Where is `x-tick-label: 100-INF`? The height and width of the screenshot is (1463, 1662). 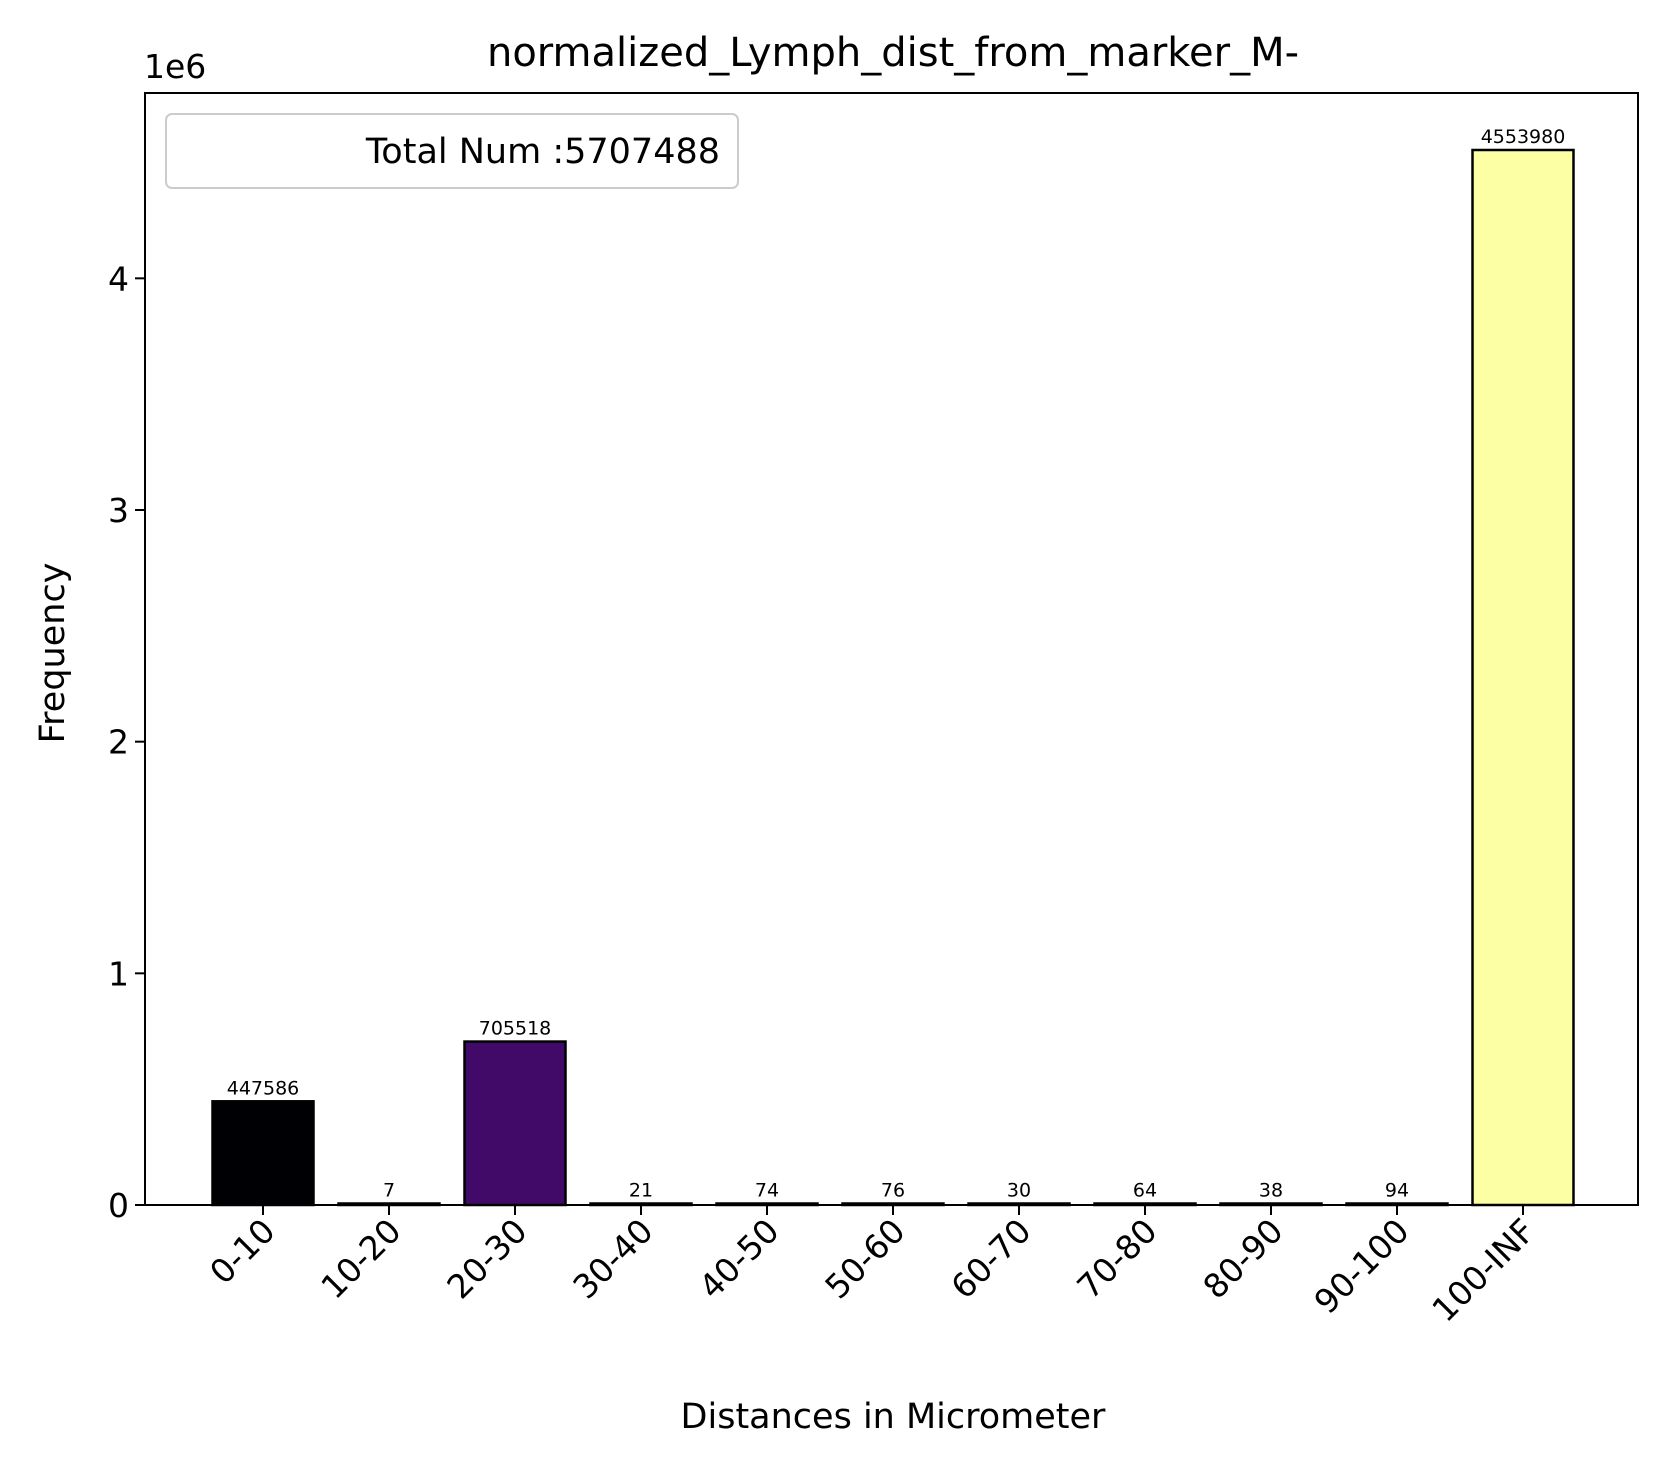
x-tick-label: 100-INF is located at coordinates (1483, 1270).